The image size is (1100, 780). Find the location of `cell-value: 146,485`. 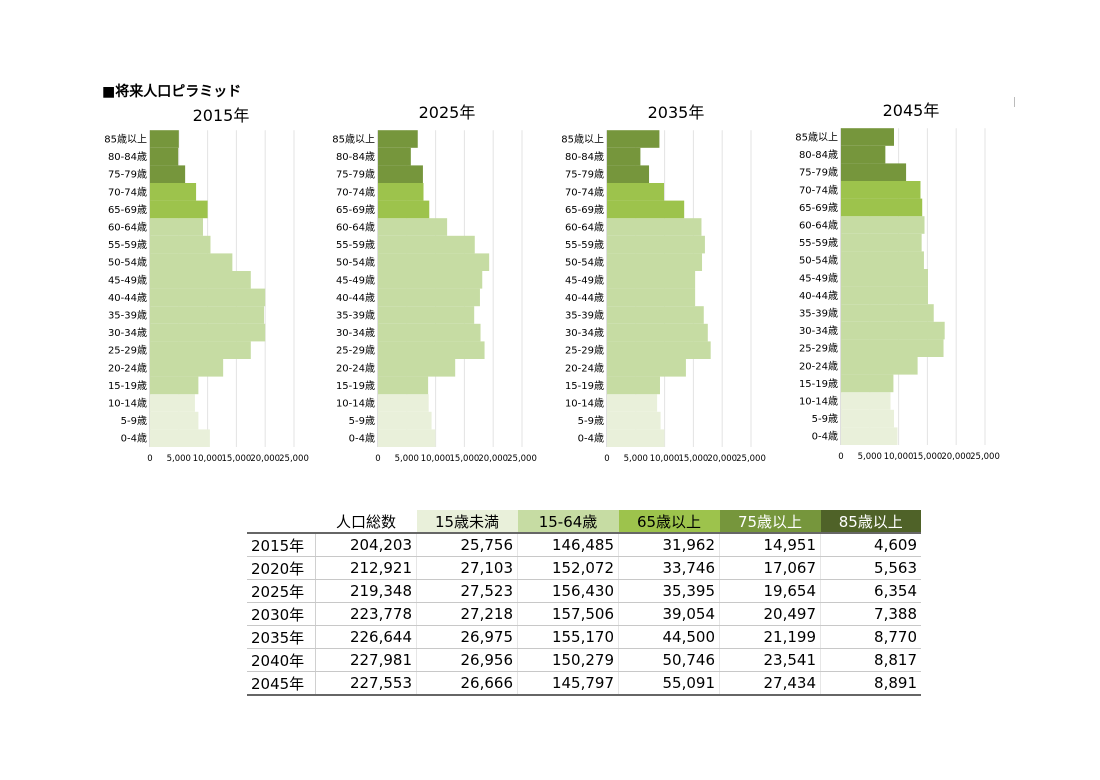

cell-value: 146,485 is located at coordinates (568, 544).